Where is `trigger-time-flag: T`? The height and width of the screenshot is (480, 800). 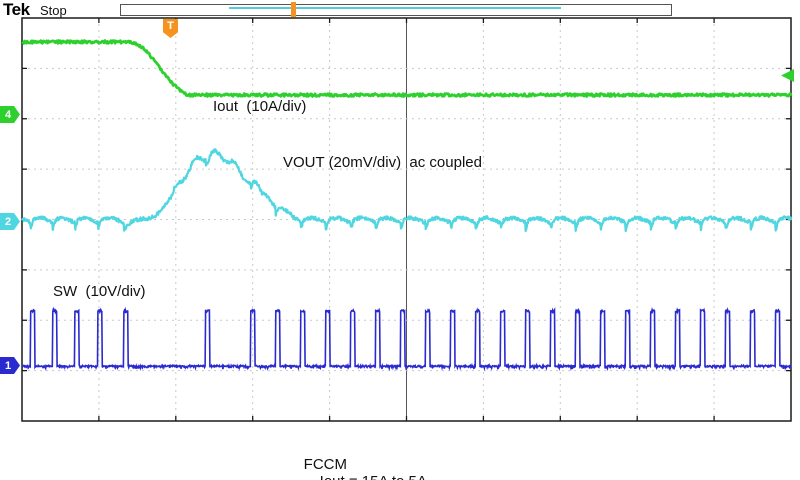
trigger-time-flag: T is located at coordinates (170, 28).